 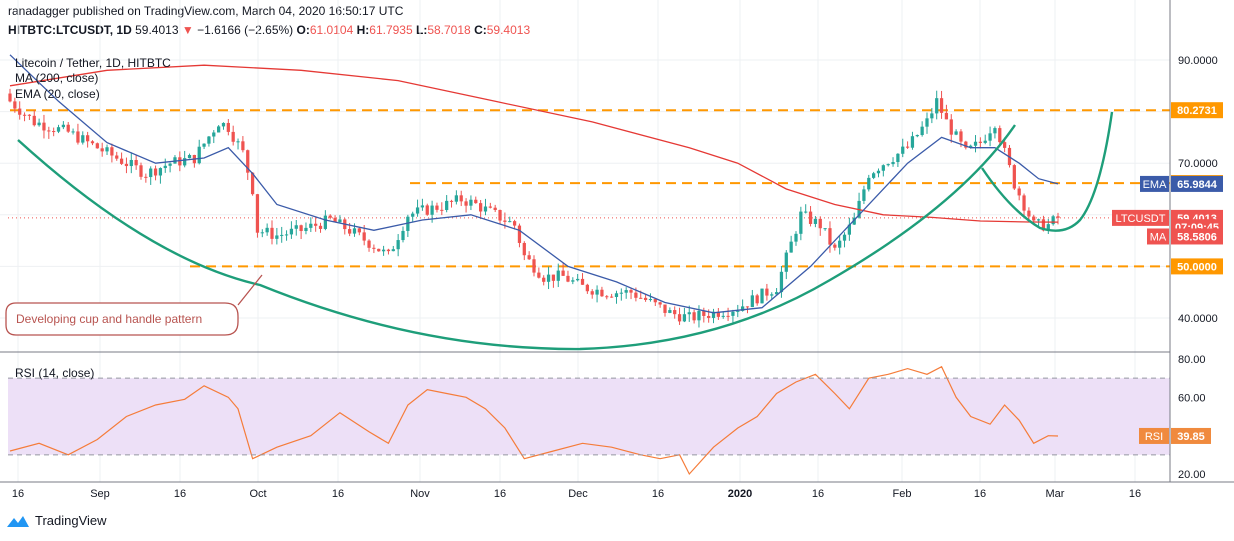 What do you see at coordinates (1158, 236) in the screenshot?
I see `price-label-tag` at bounding box center [1158, 236].